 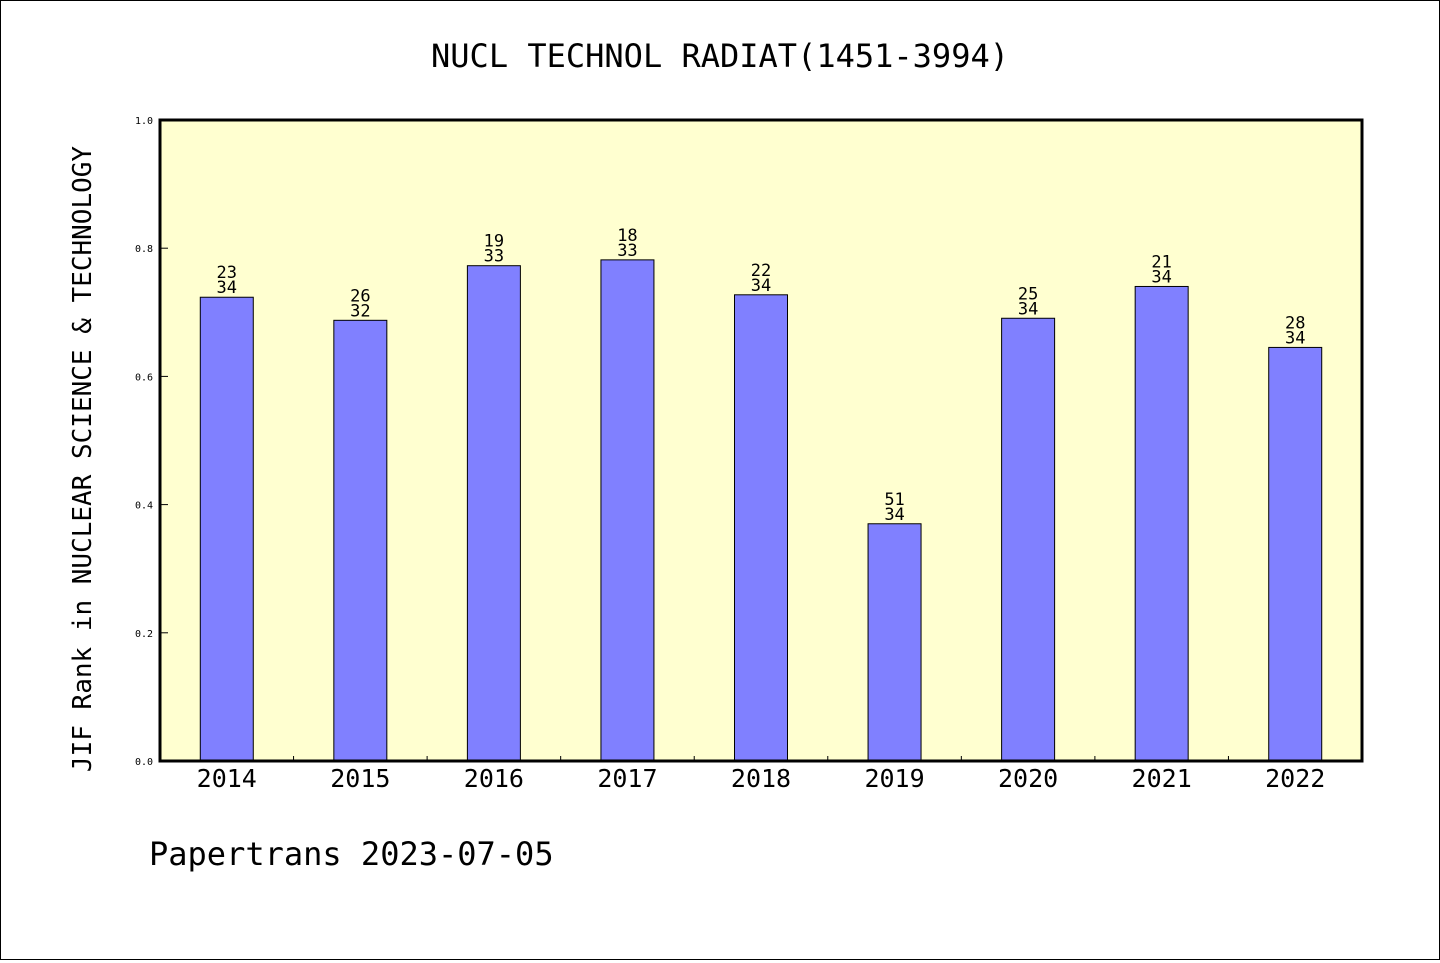 I want to click on bar-2014, so click(x=226, y=529).